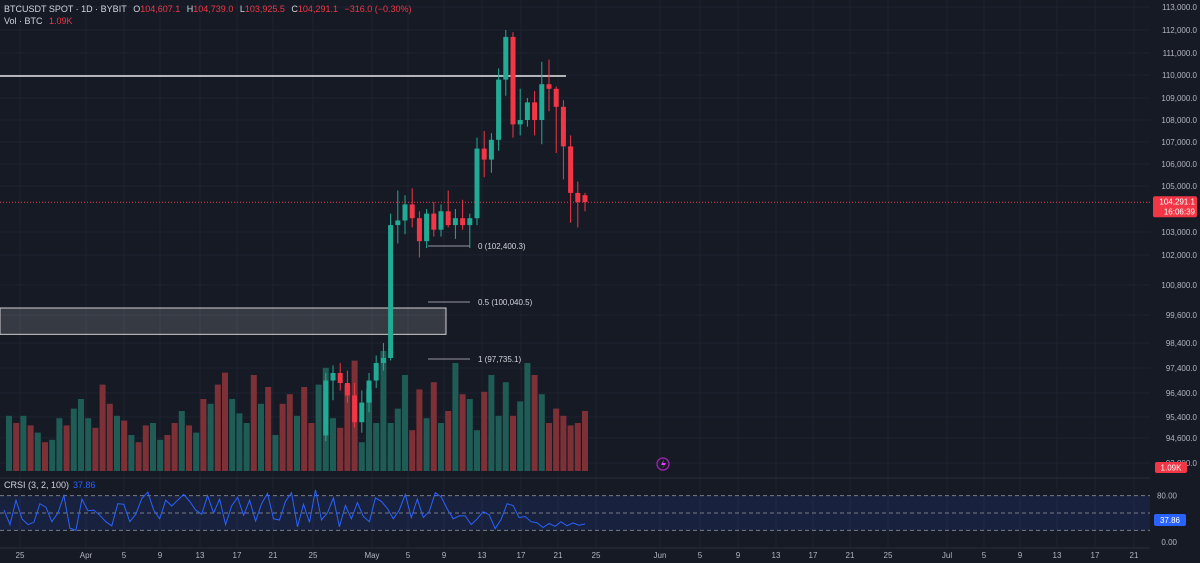 Image resolution: width=1200 pixels, height=563 pixels. Describe the element at coordinates (1179, 120) in the screenshot. I see `price-tick: 108,000.0` at that location.